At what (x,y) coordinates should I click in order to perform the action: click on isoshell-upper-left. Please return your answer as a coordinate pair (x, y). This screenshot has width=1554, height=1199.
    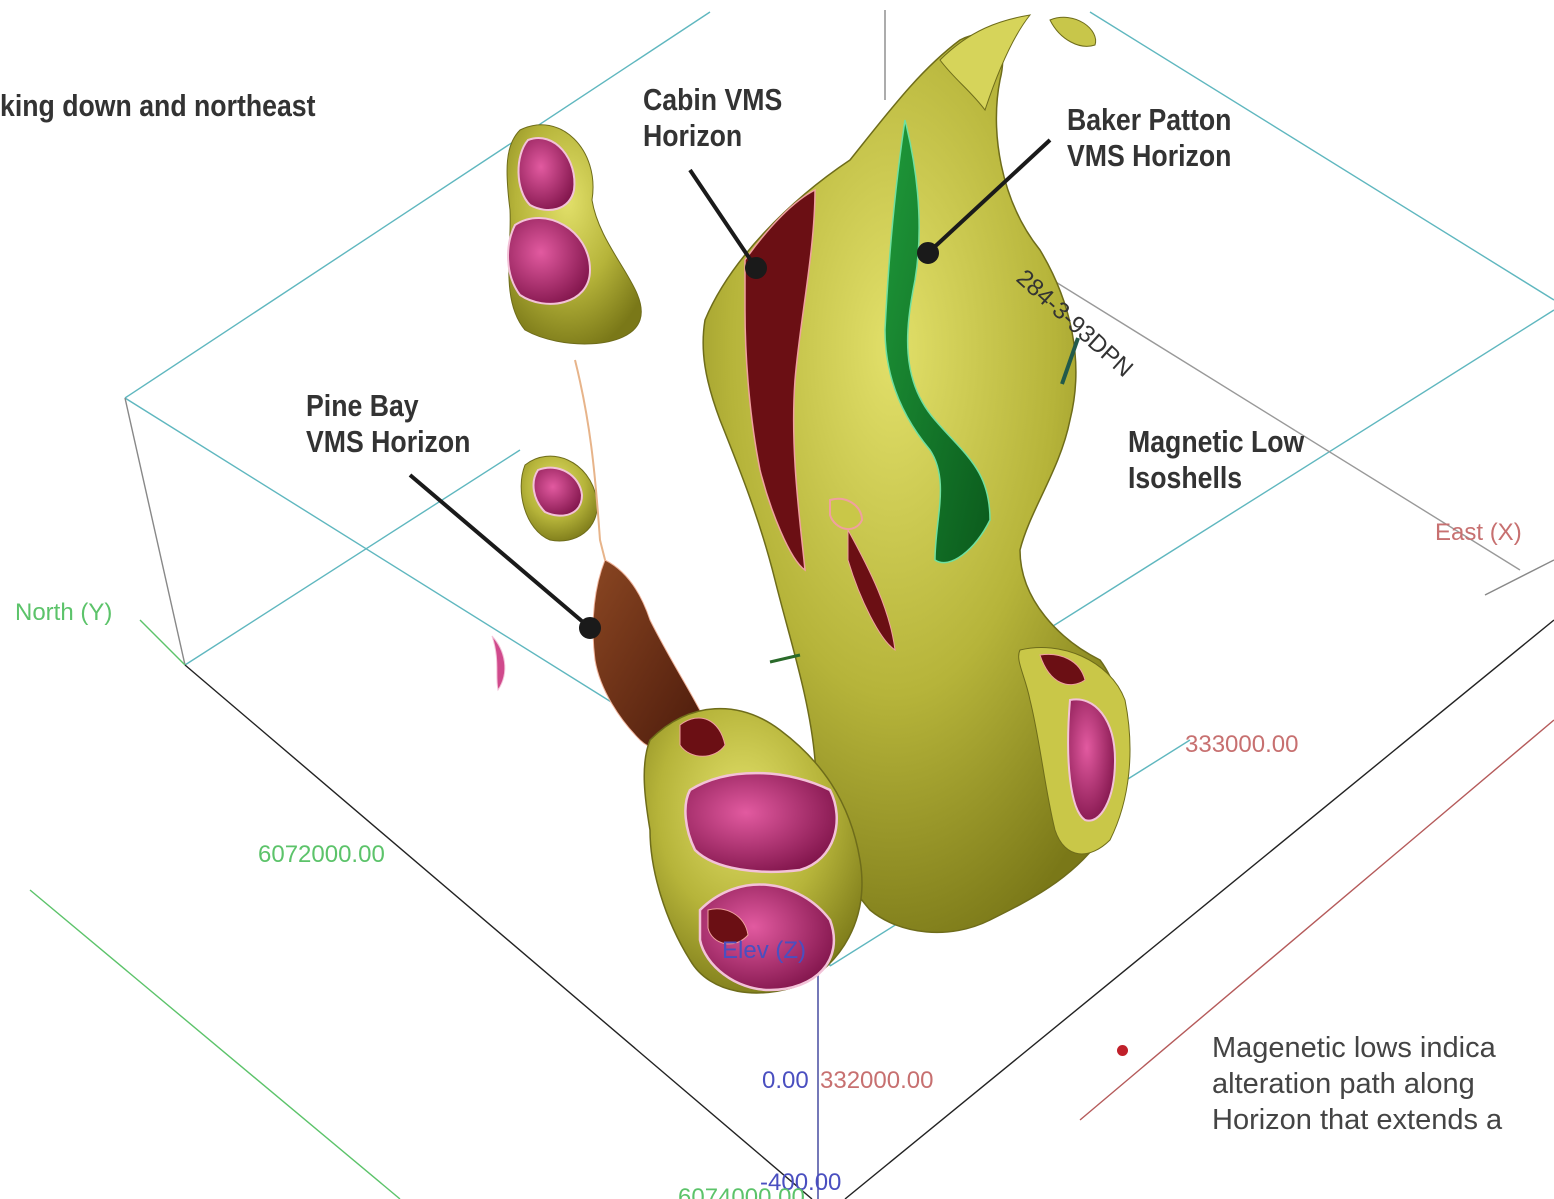
    Looking at the image, I should click on (574, 234).